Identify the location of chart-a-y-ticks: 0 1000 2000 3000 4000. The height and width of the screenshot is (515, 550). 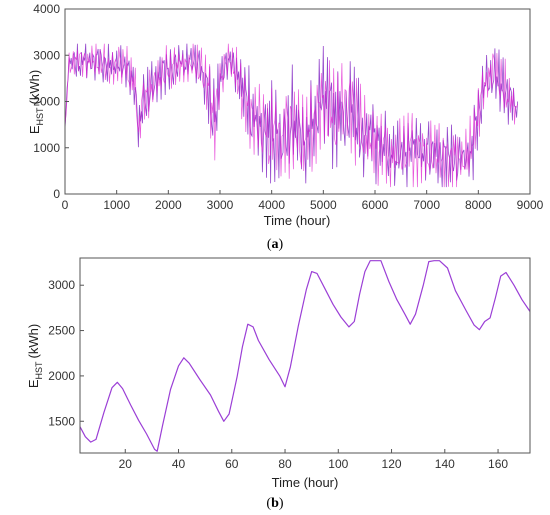
(51, 101).